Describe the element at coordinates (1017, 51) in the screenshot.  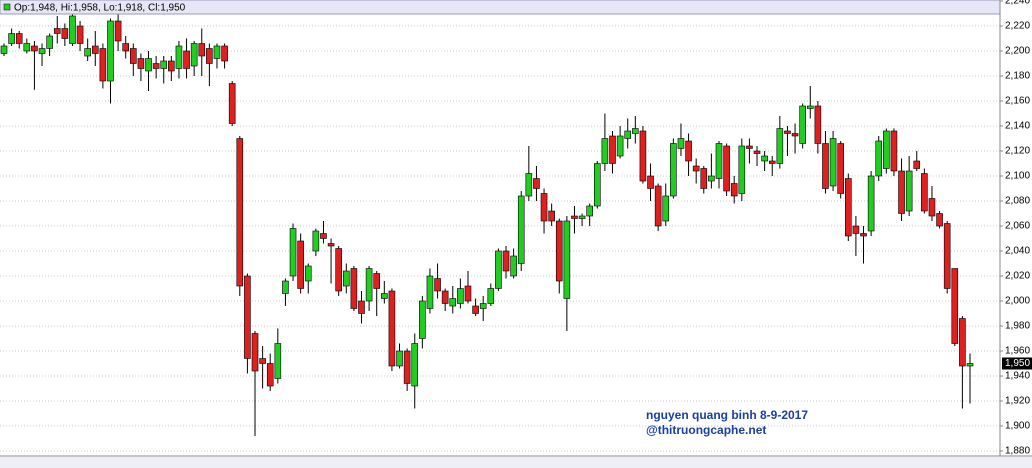
I see `y-tick-label: 2,200` at that location.